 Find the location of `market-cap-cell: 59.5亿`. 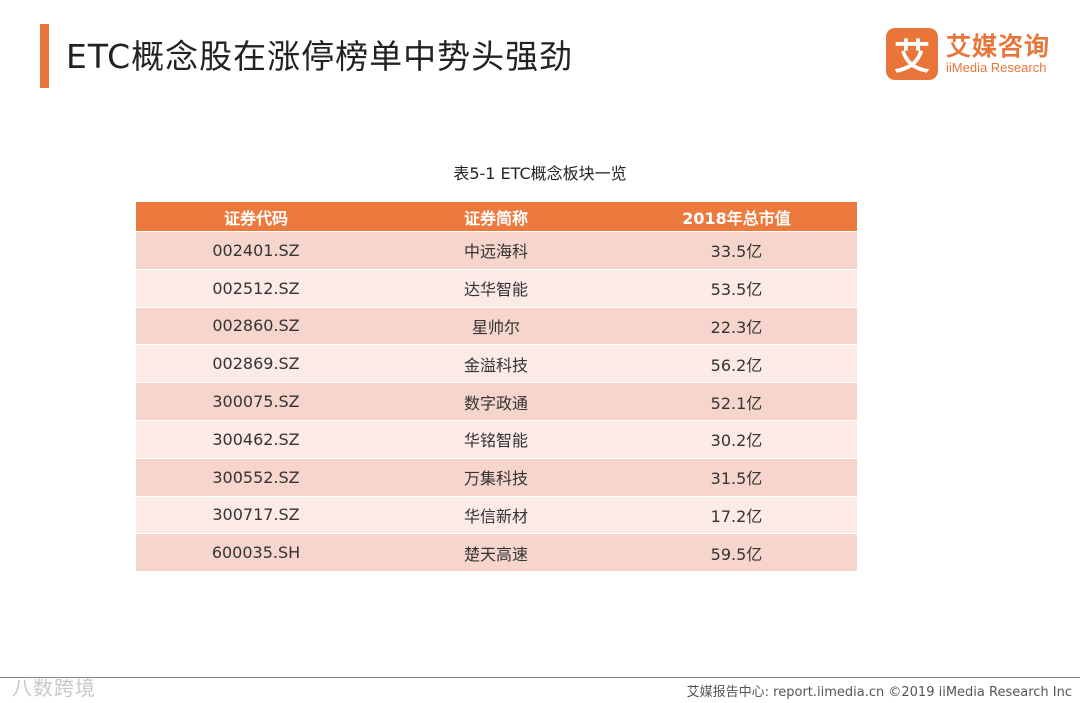

market-cap-cell: 59.5亿 is located at coordinates (736, 554).